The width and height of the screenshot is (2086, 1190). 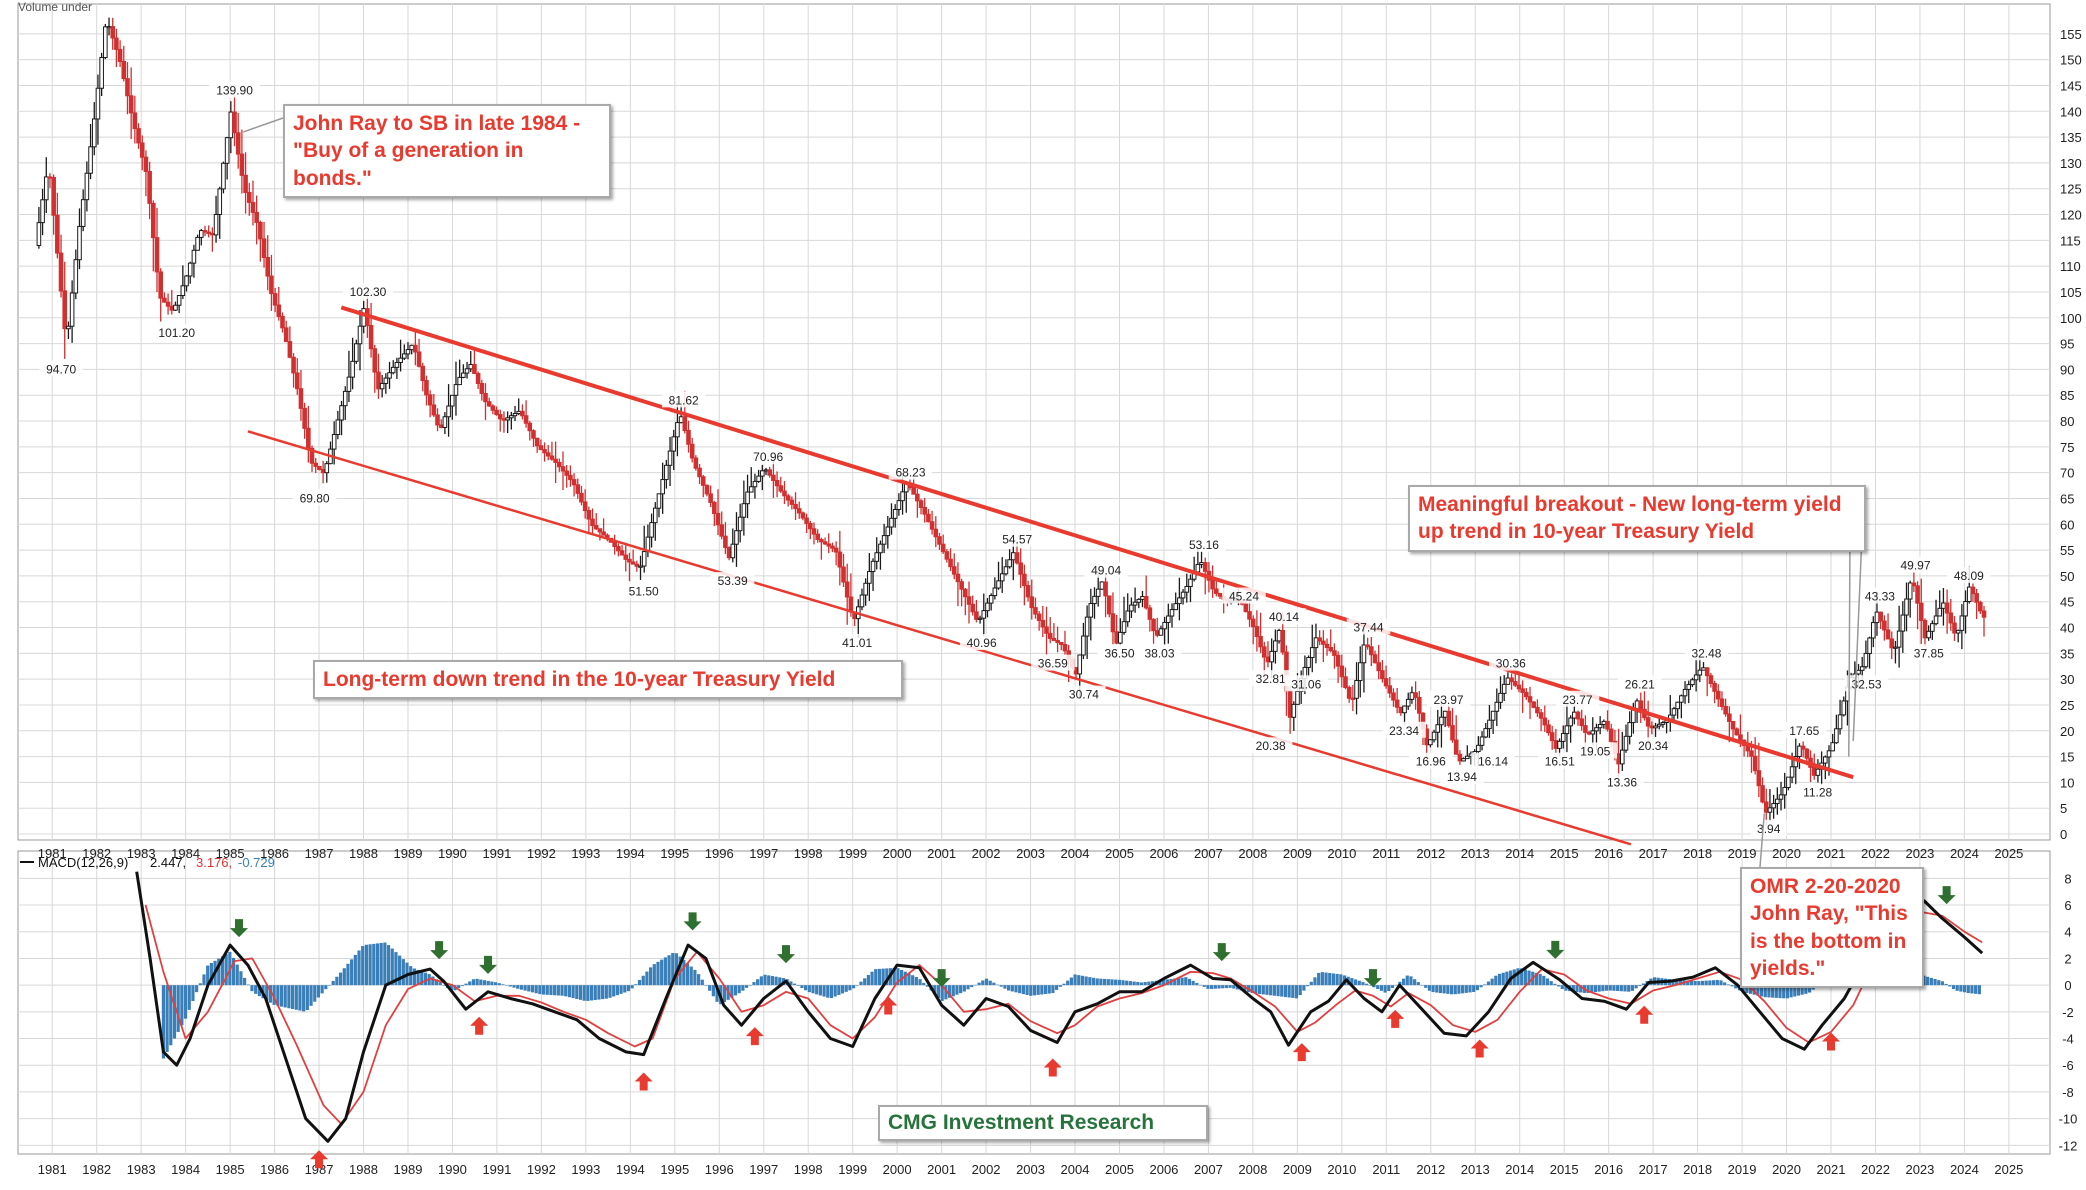 What do you see at coordinates (368, 292) in the screenshot?
I see `peak-label: 102.30` at bounding box center [368, 292].